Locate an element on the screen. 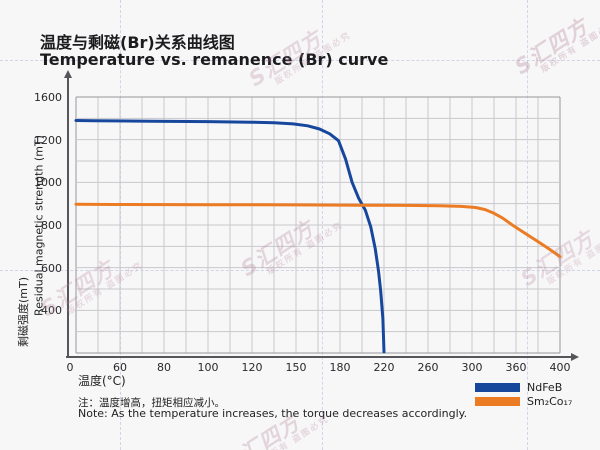 The height and width of the screenshot is (450, 600). brand-watermark: S汇四方版权所有 盗图必究 is located at coordinates (555, 47).